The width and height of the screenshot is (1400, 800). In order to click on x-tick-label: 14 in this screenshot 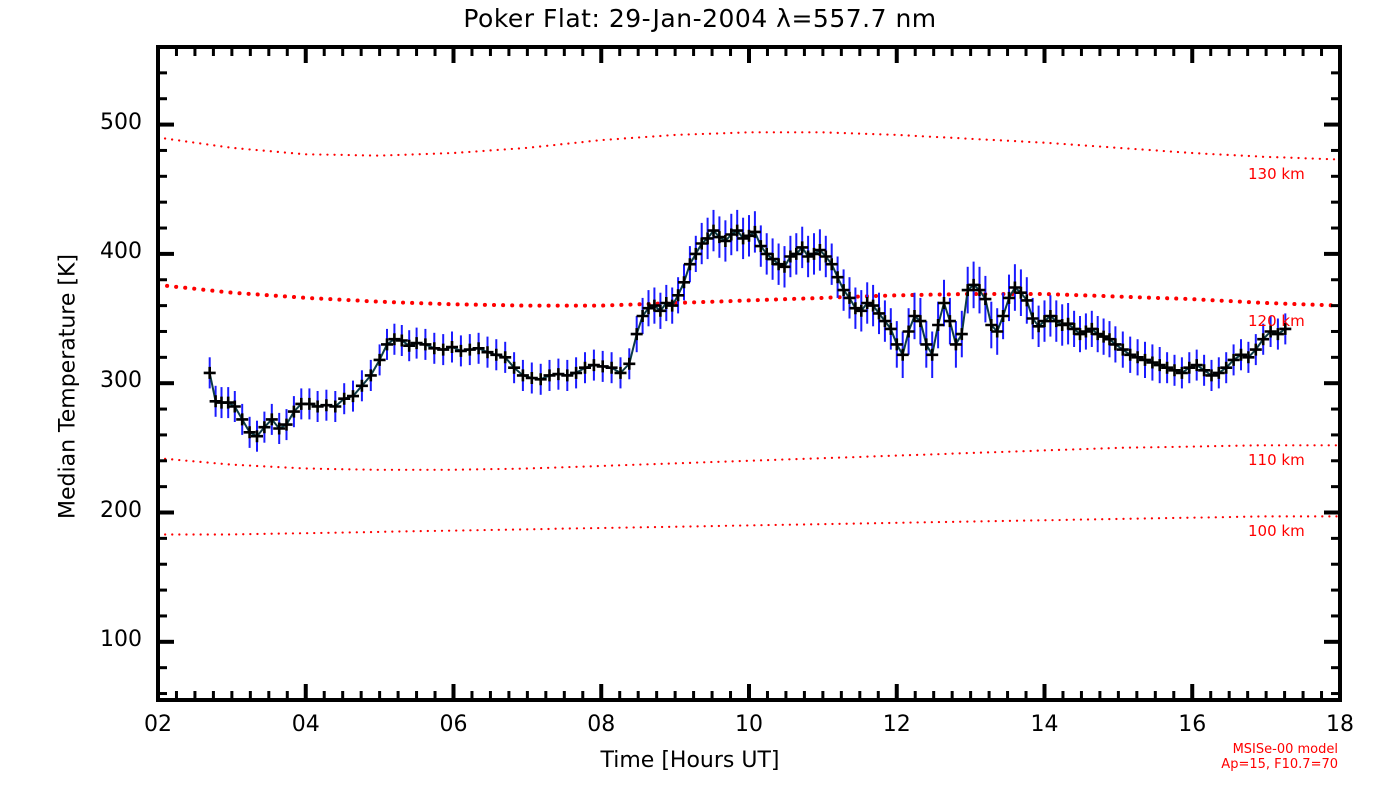, I will do `click(1044, 724)`.